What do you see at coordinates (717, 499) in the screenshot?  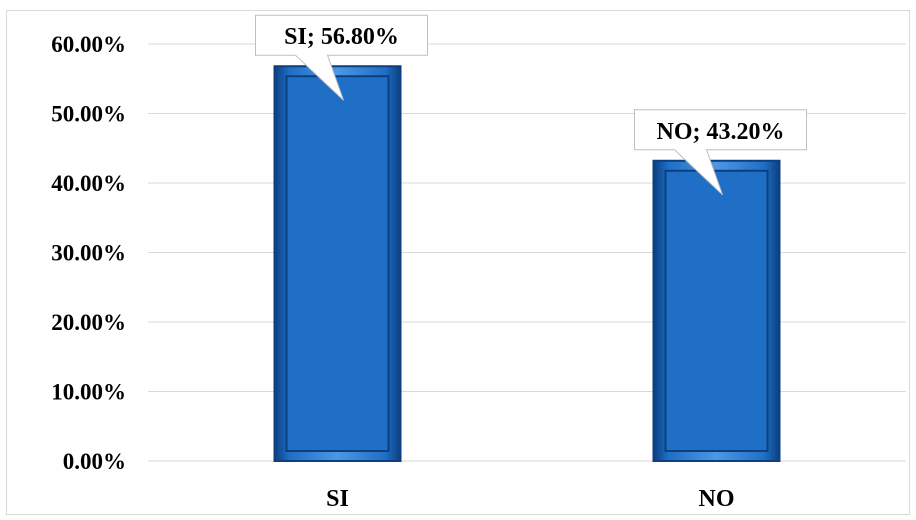 I see `x-category-label: NO` at bounding box center [717, 499].